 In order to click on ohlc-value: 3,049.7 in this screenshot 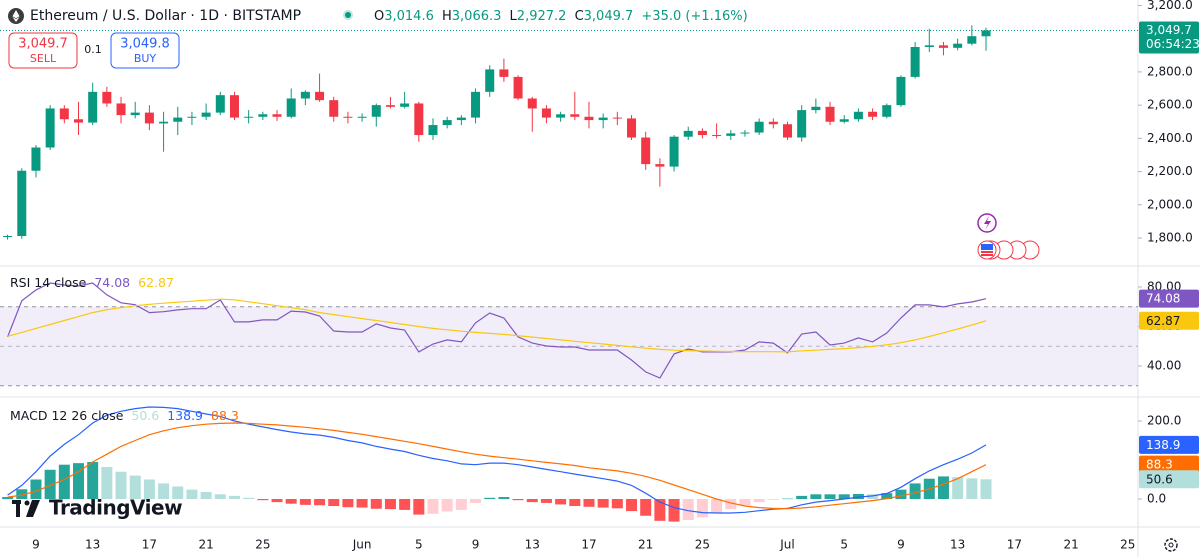, I will do `click(609, 16)`.